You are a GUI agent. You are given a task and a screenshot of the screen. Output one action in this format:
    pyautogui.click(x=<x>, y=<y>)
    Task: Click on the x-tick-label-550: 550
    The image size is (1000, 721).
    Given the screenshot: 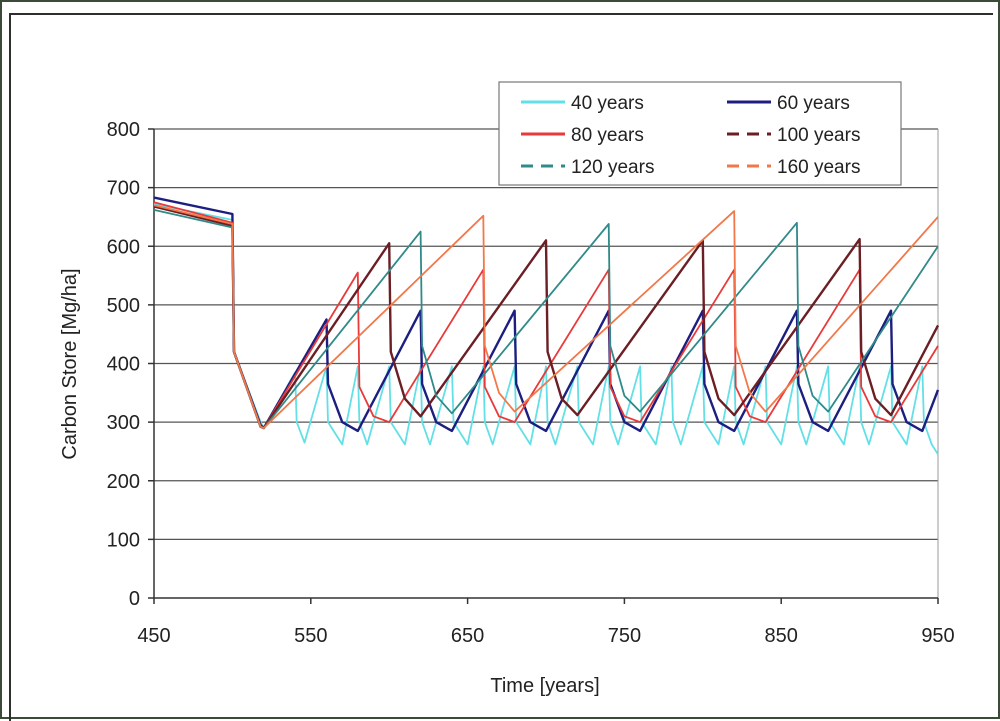 What is the action you would take?
    pyautogui.click(x=310, y=636)
    